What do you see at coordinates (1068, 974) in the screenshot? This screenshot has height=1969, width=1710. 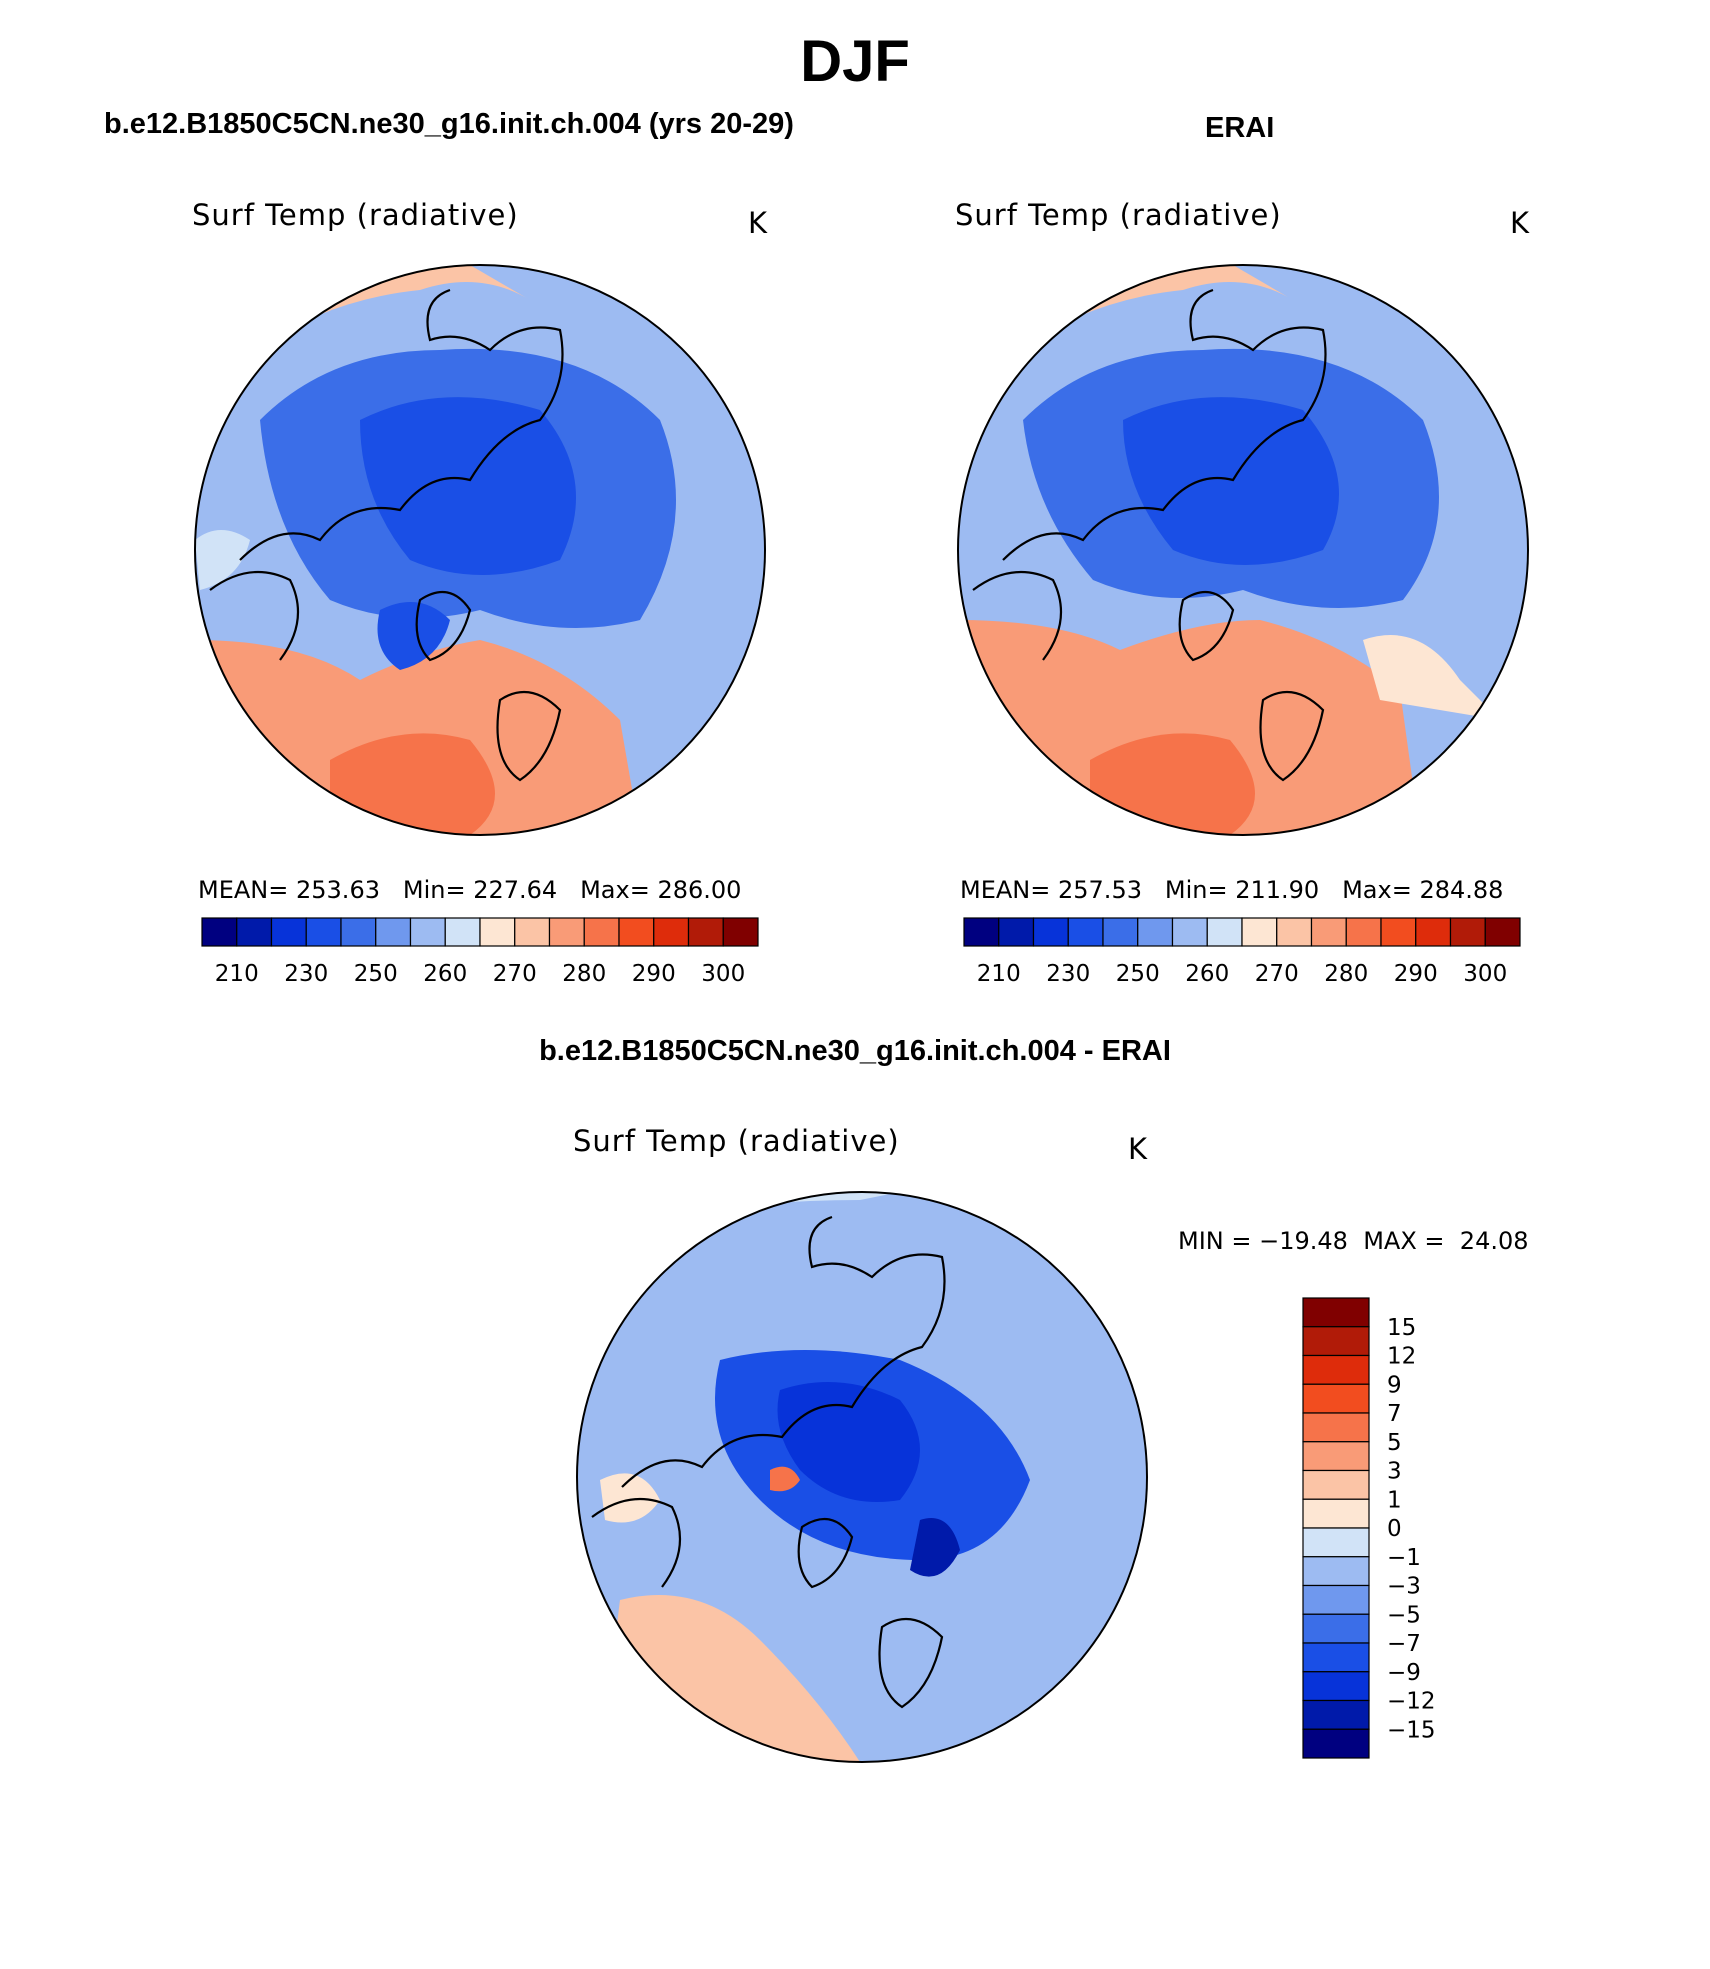 I see `obs-colorbar-tick-label: 230` at bounding box center [1068, 974].